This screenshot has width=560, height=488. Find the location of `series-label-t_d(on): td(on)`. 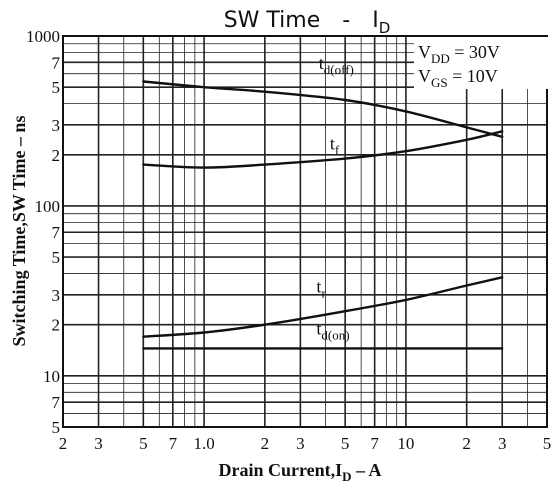

series-label-t_d(on): td(on) is located at coordinates (332, 331).